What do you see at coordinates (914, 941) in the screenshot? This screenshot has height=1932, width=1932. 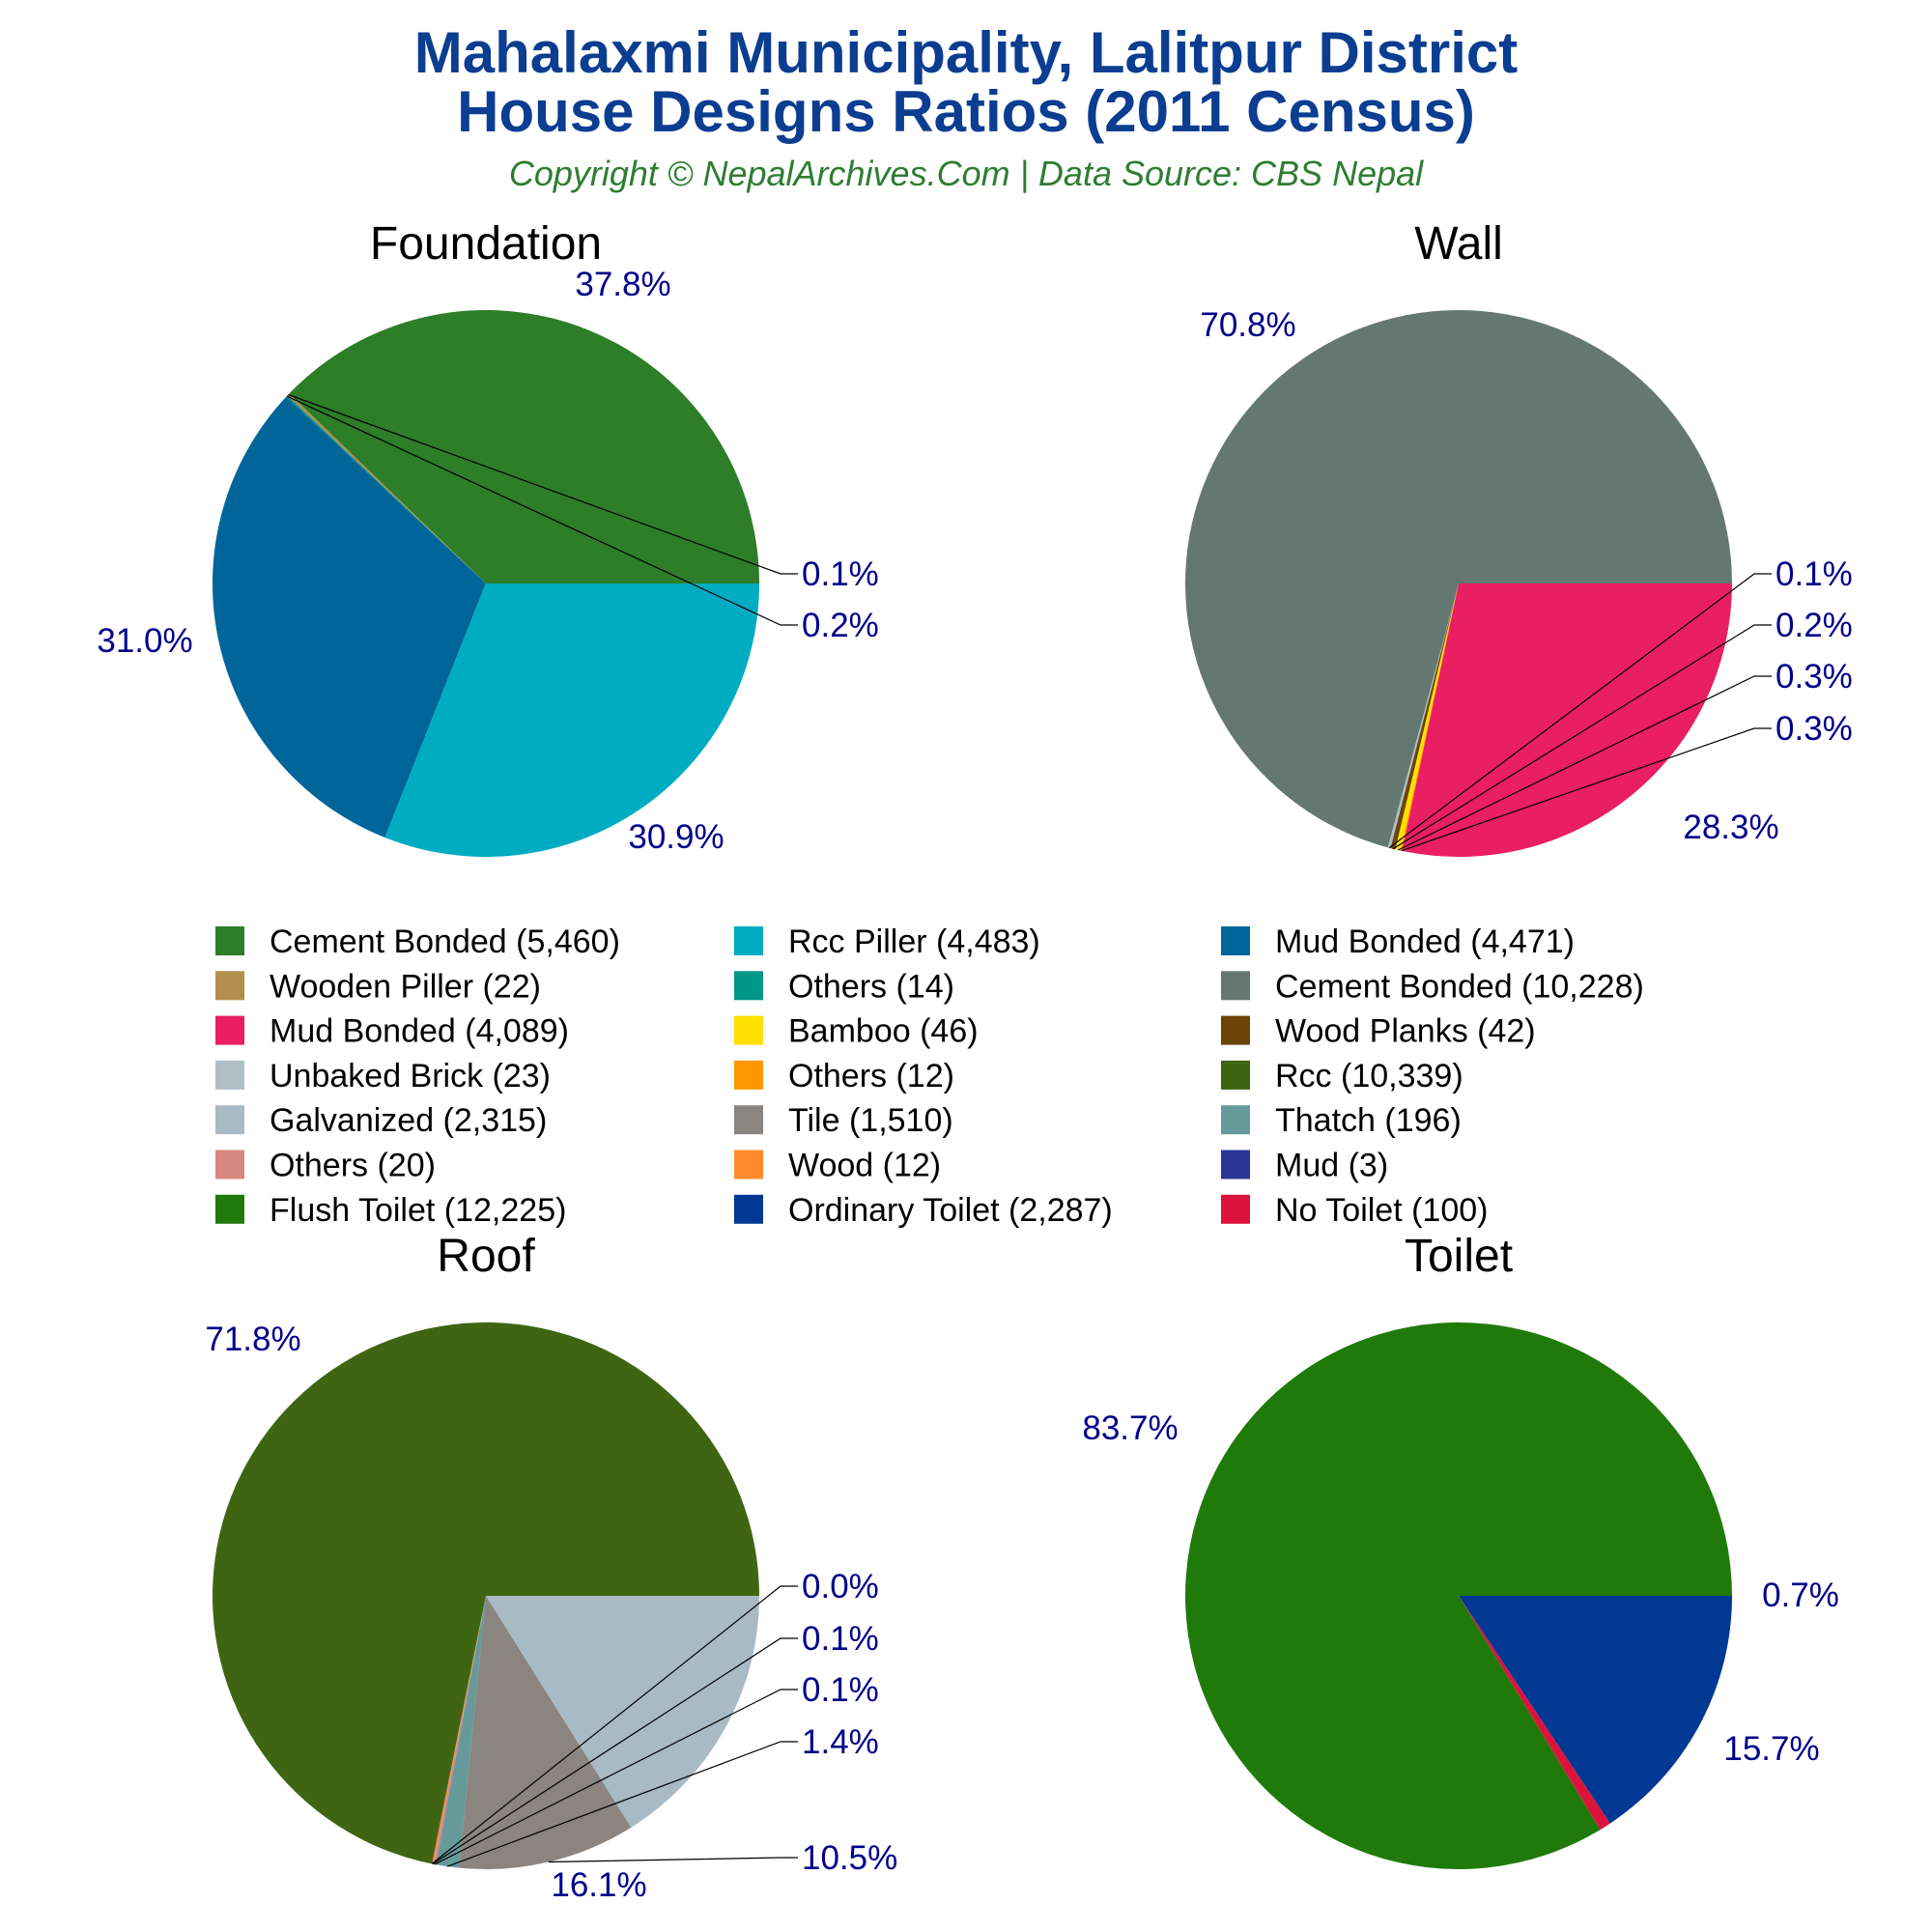 I see `legend-label: Rcc Piller (4,483)` at bounding box center [914, 941].